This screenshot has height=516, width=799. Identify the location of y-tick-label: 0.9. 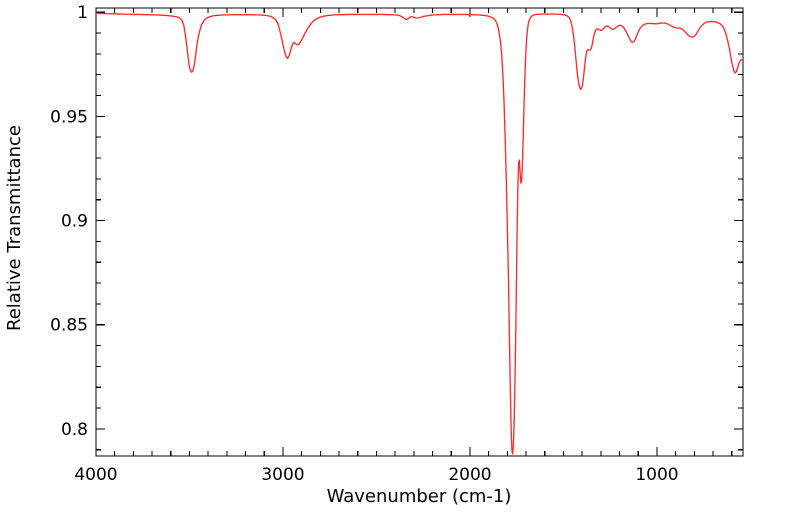
(74, 222).